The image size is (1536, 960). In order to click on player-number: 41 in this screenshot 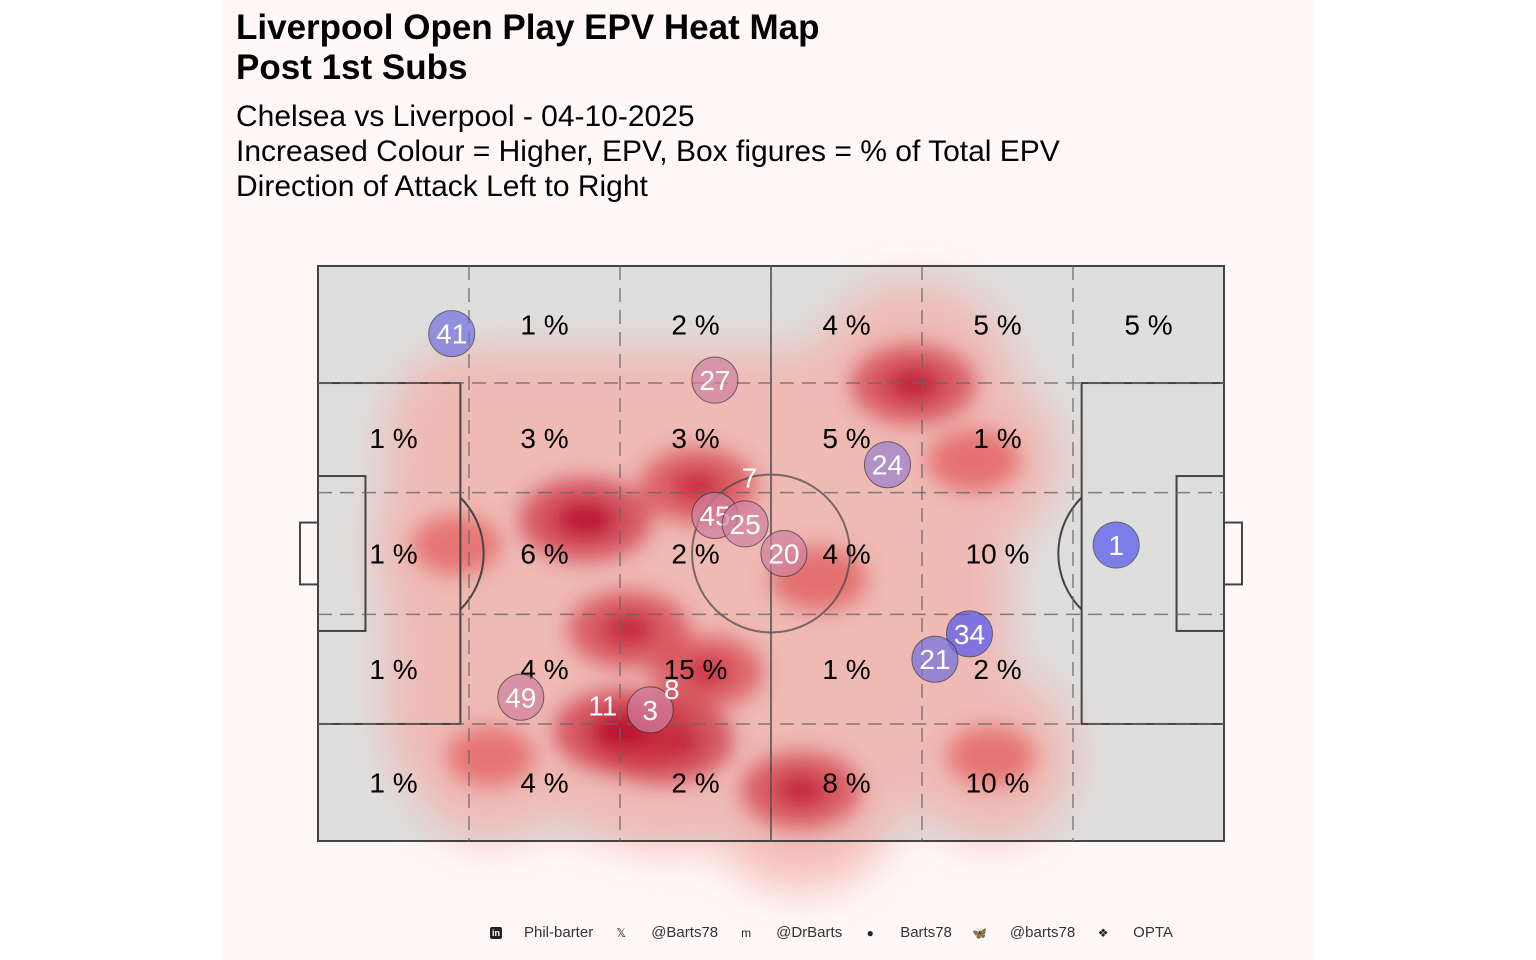, I will do `click(451, 334)`.